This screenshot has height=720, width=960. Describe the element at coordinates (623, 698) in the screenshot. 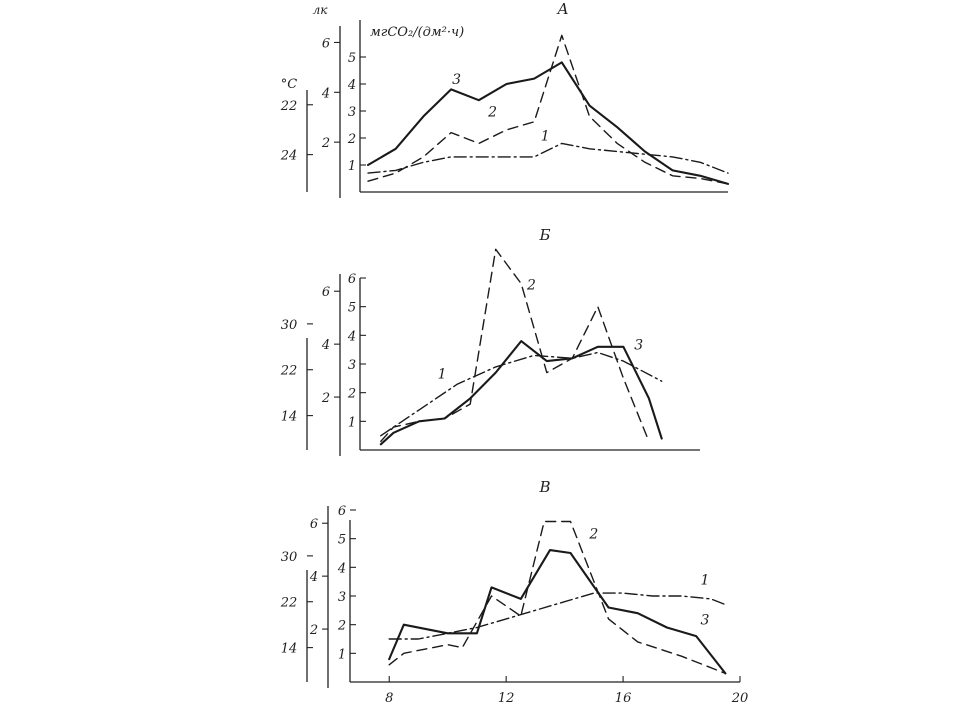

I see `x-tick-label: 16` at that location.